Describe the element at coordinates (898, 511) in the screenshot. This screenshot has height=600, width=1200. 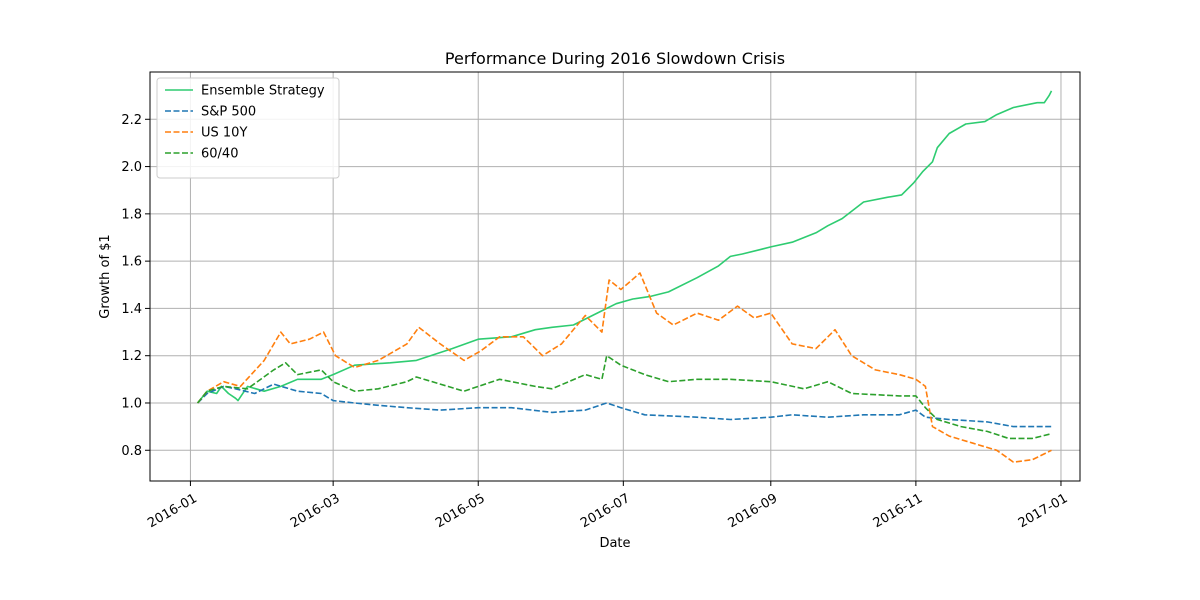
I see `x-tick-label: 2016-11` at that location.